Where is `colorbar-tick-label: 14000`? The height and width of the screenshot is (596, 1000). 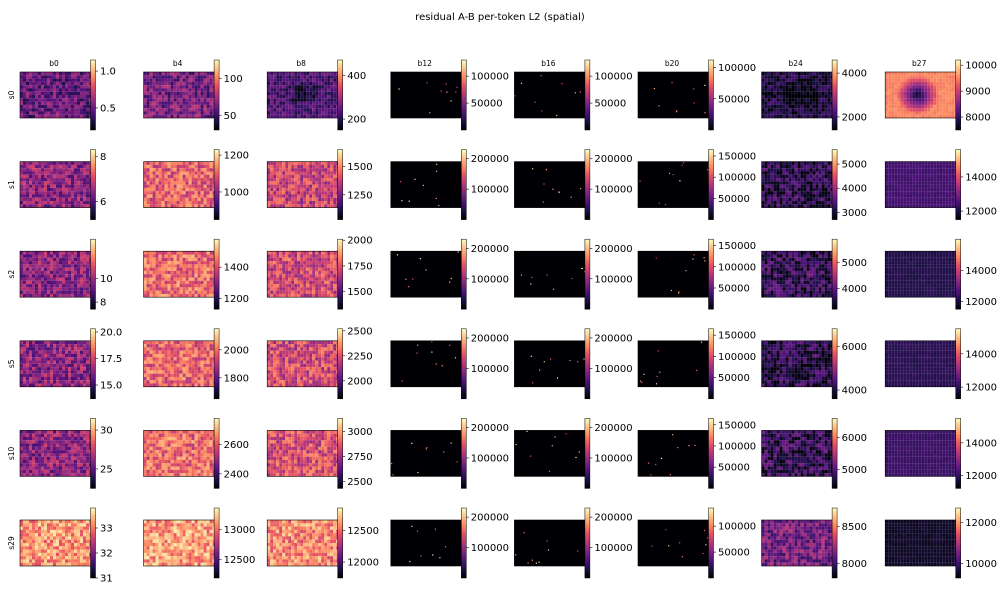 colorbar-tick-label: 14000 is located at coordinates (981, 177).